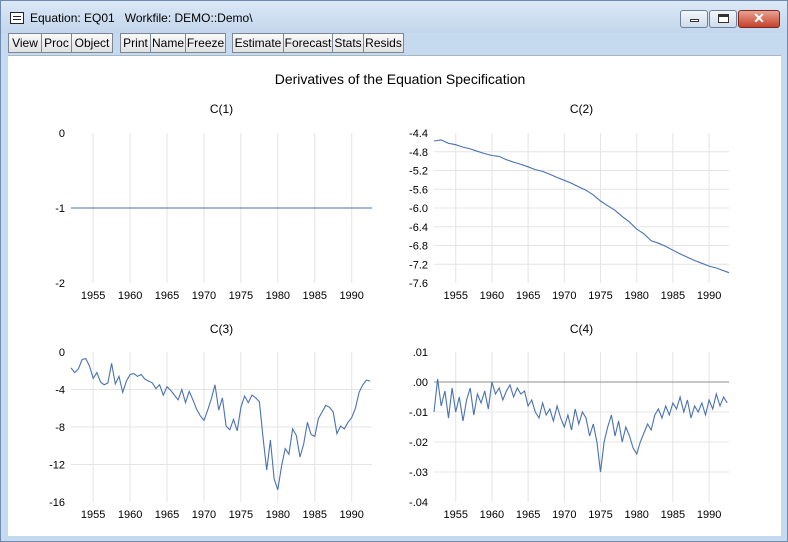  What do you see at coordinates (135, 43) in the screenshot?
I see `print-button: Print` at bounding box center [135, 43].